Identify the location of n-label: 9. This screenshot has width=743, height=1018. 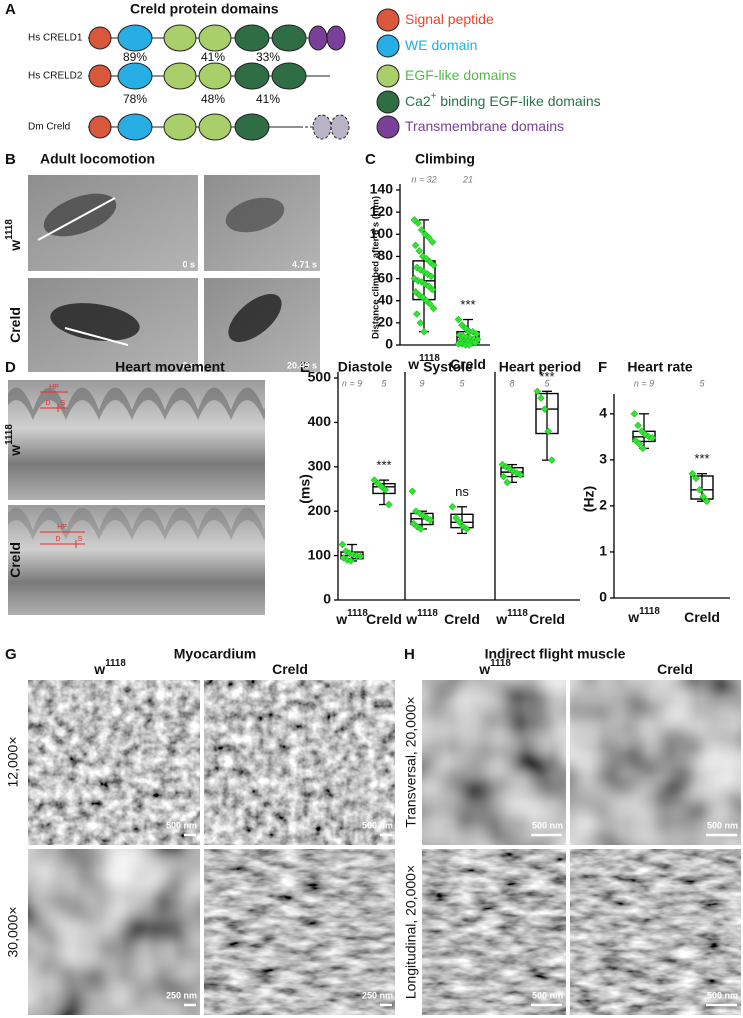
(421, 383).